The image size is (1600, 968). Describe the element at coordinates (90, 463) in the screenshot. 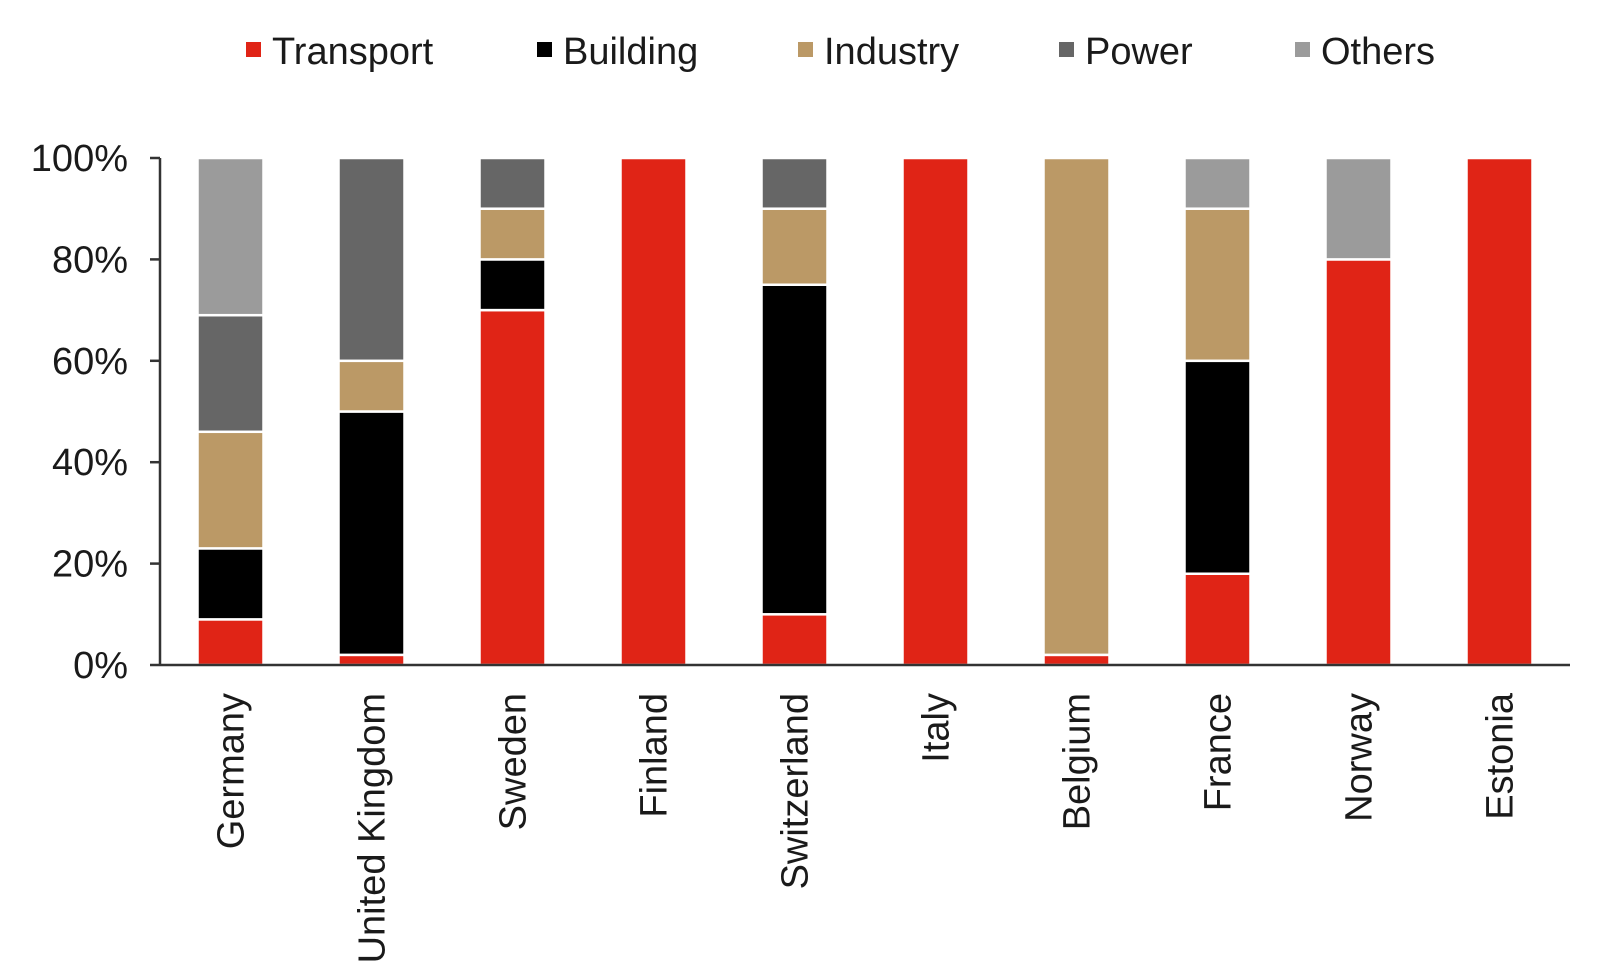

I see `y-tick-label: 40%` at that location.